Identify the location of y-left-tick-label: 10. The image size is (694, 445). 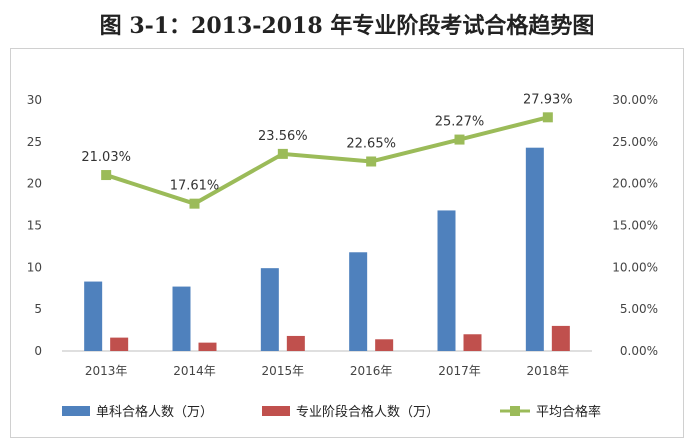
(34, 267).